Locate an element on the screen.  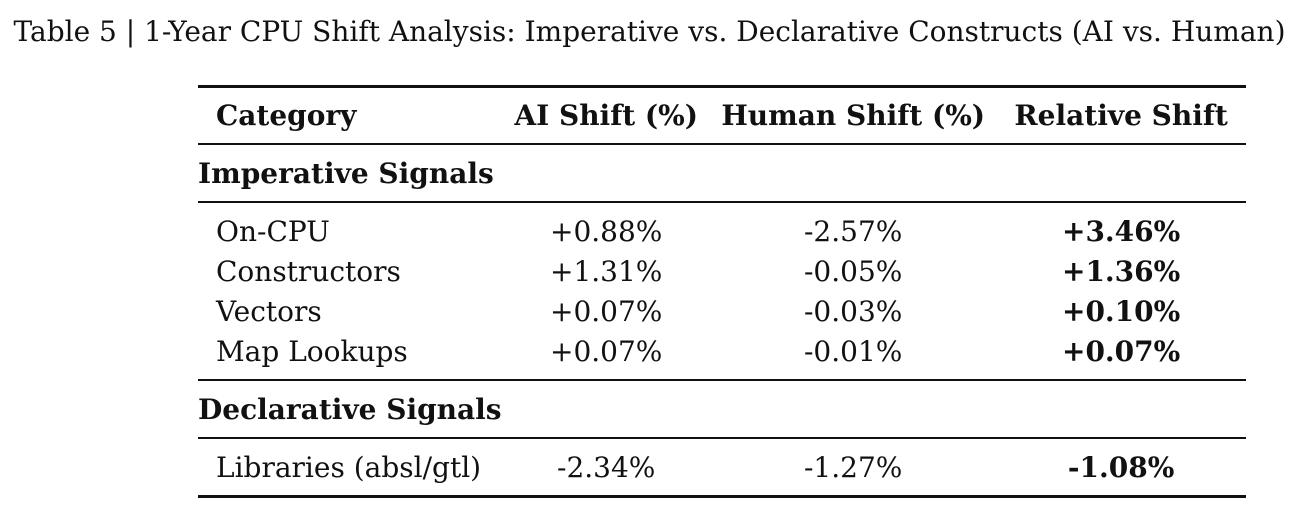
row-human-shift: -0.05% is located at coordinates (853, 271).